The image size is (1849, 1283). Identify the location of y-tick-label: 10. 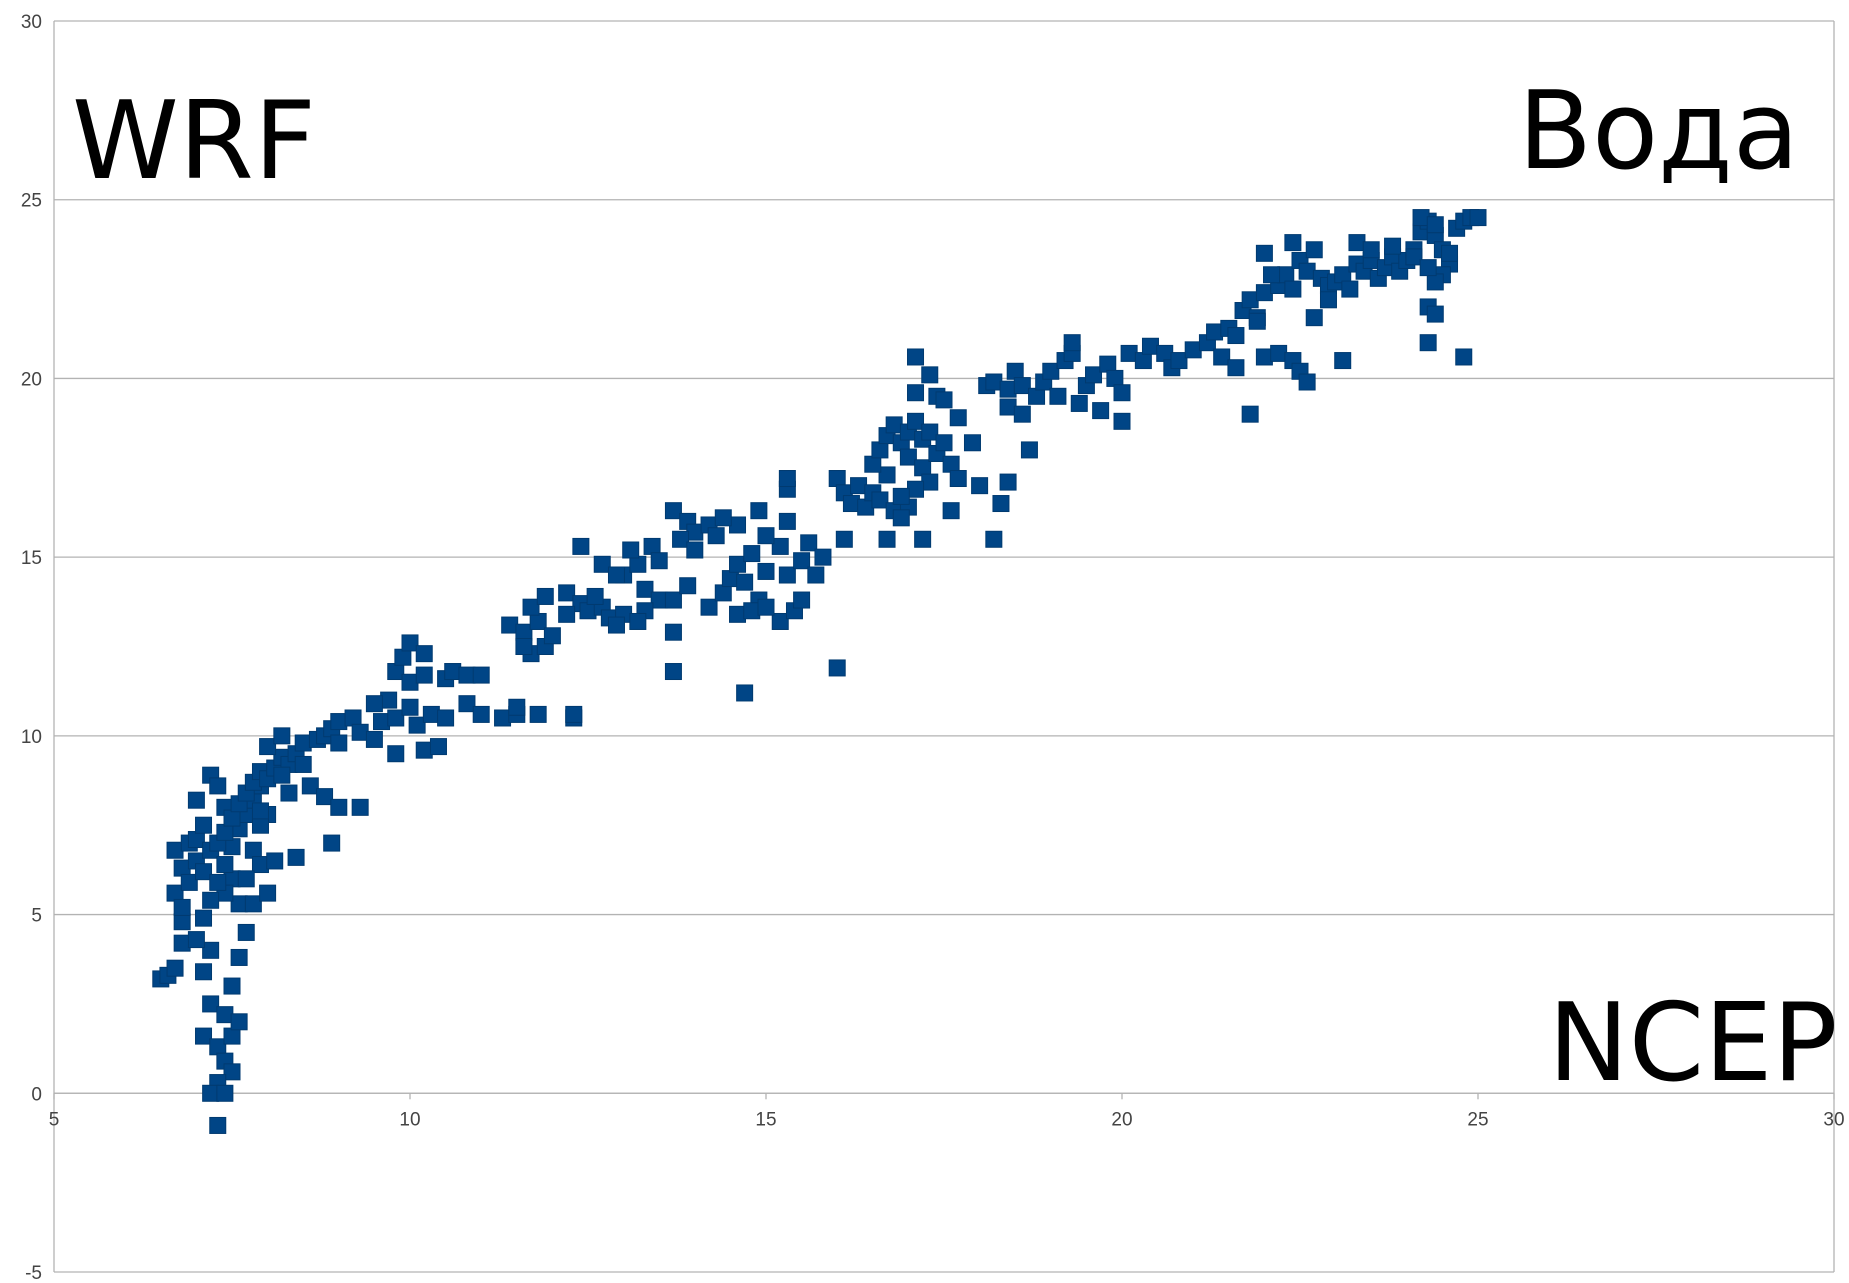
(31, 737).